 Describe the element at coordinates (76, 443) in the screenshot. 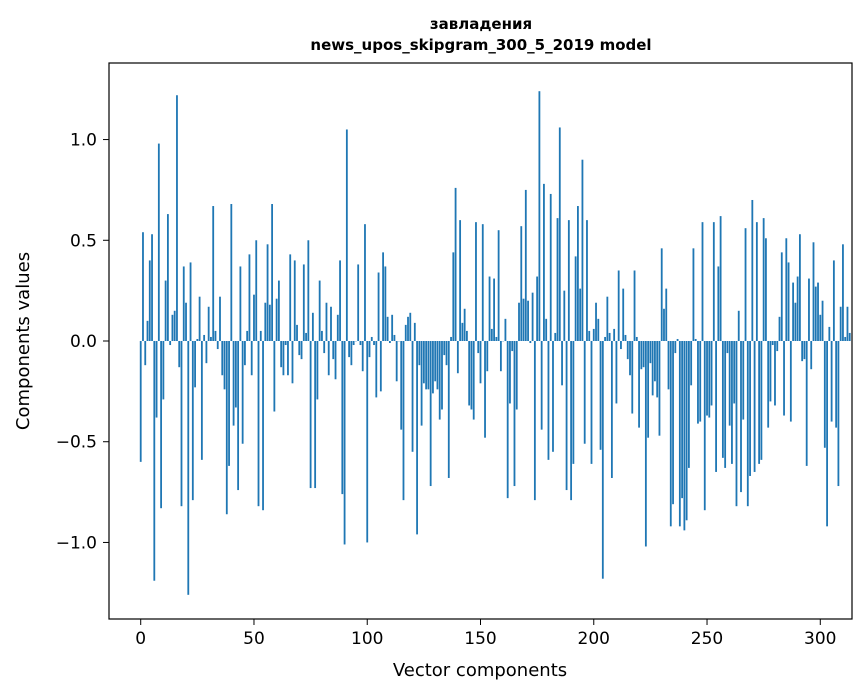

I see `y-tick-label: −0.5` at that location.